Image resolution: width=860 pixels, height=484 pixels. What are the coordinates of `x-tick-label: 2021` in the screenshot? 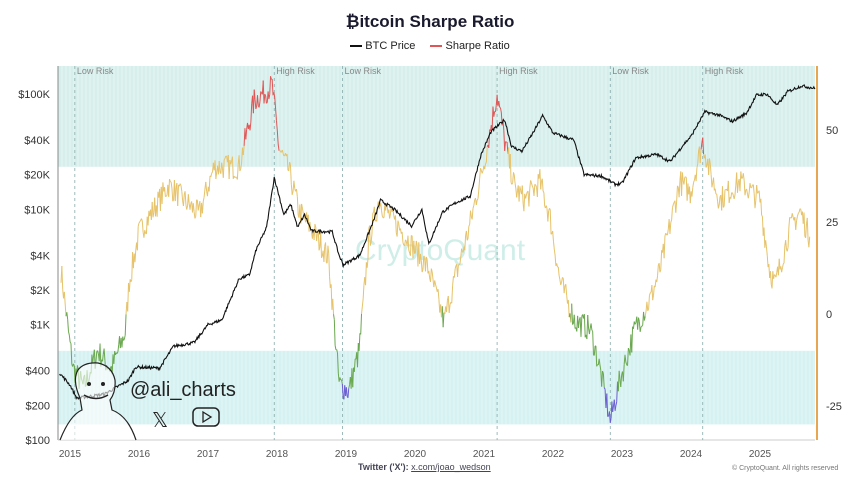 It's located at (484, 454).